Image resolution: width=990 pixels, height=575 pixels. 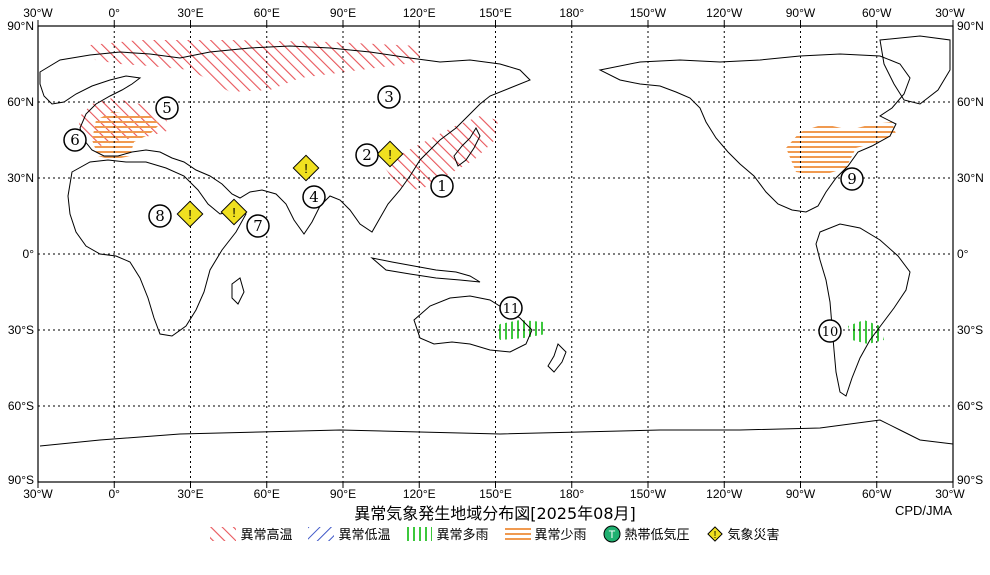 What do you see at coordinates (557, 358) in the screenshot?
I see `landmass-new-zealand` at bounding box center [557, 358].